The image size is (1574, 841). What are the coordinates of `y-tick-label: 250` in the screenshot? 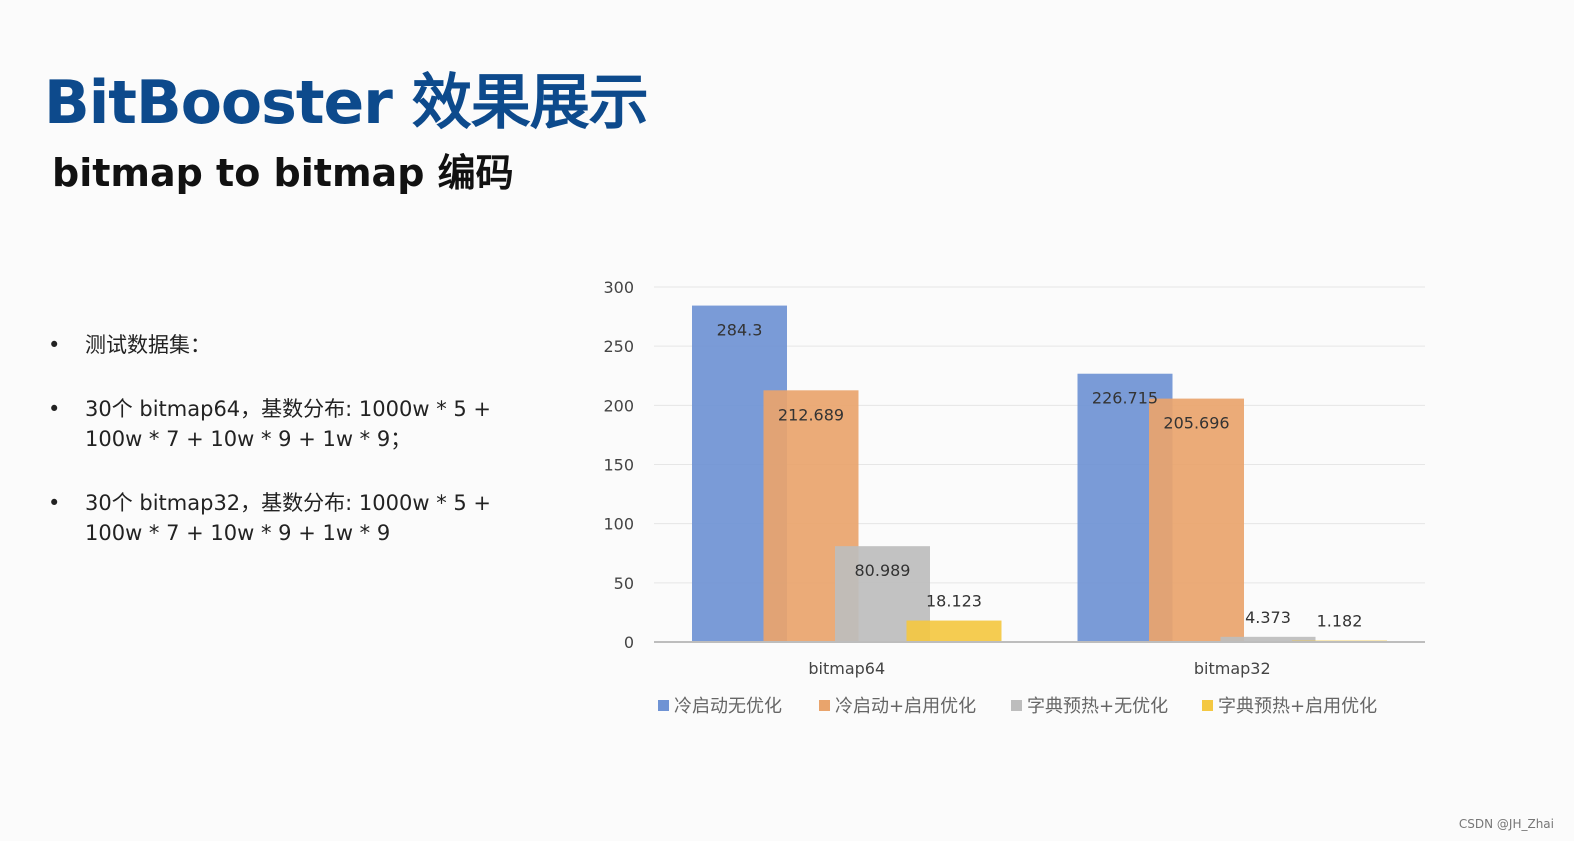 It's located at (618, 346).